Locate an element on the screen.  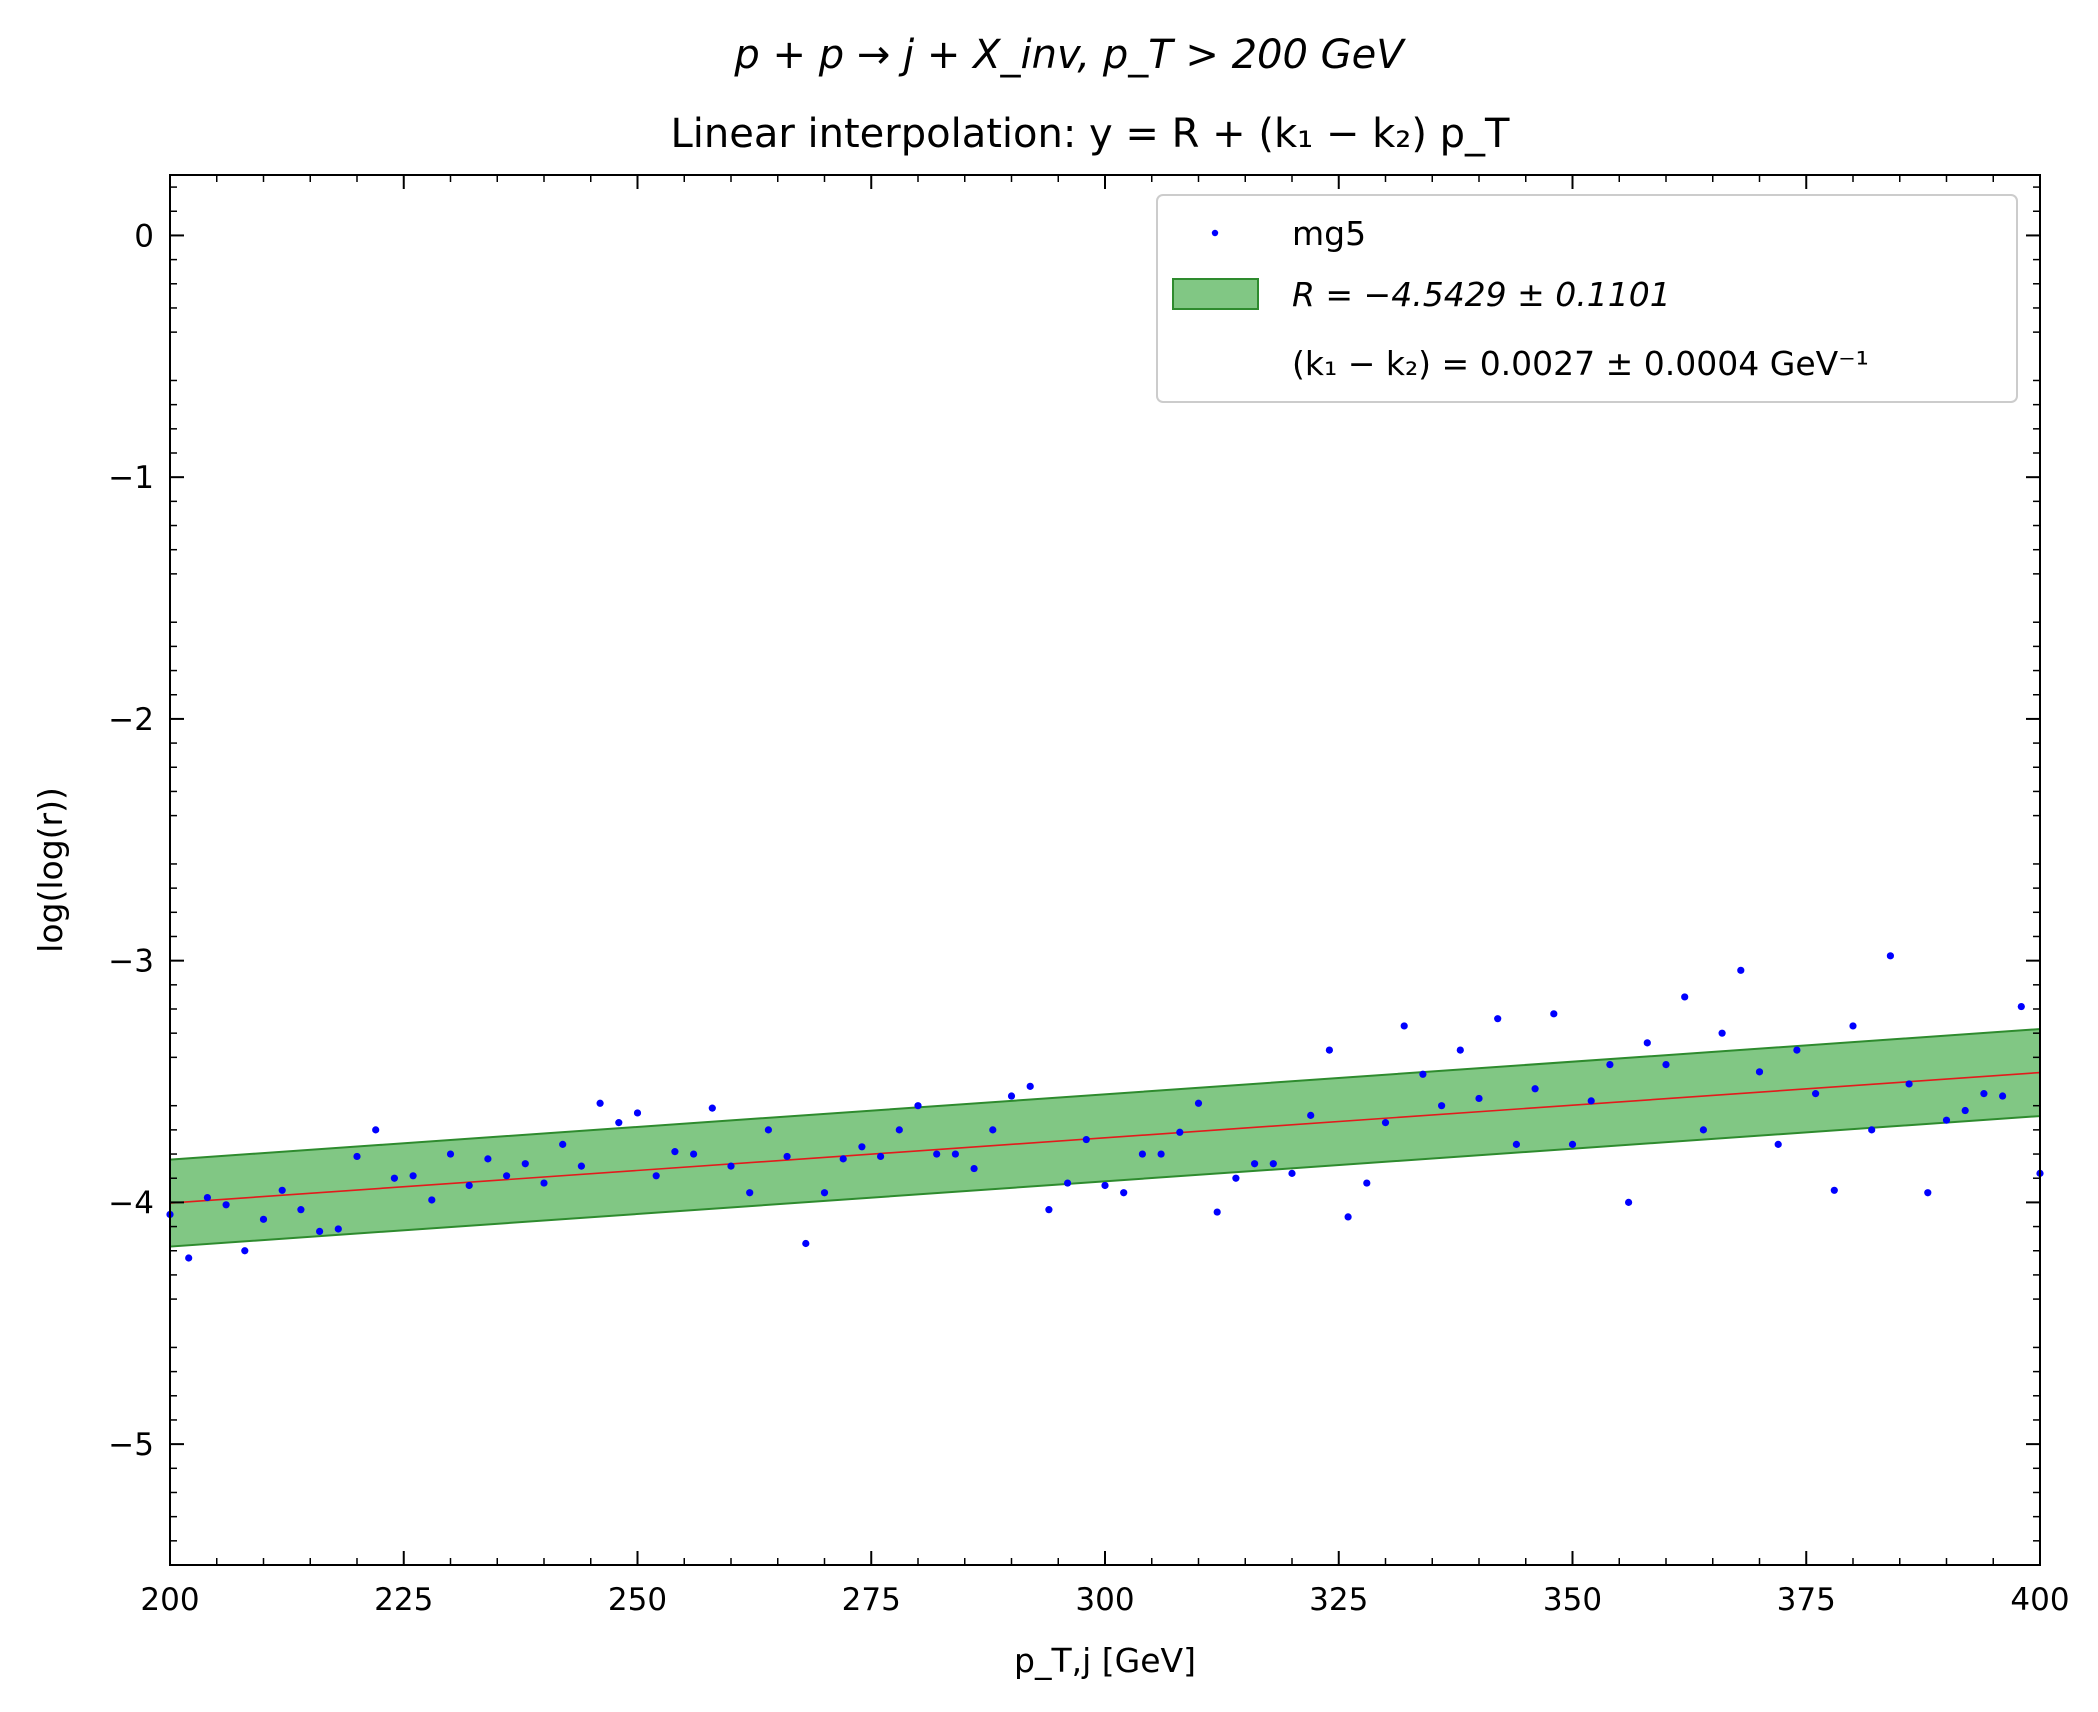
legend-label-band: R = −4.5429 ± 0.1101 is located at coordinates (1481, 294).